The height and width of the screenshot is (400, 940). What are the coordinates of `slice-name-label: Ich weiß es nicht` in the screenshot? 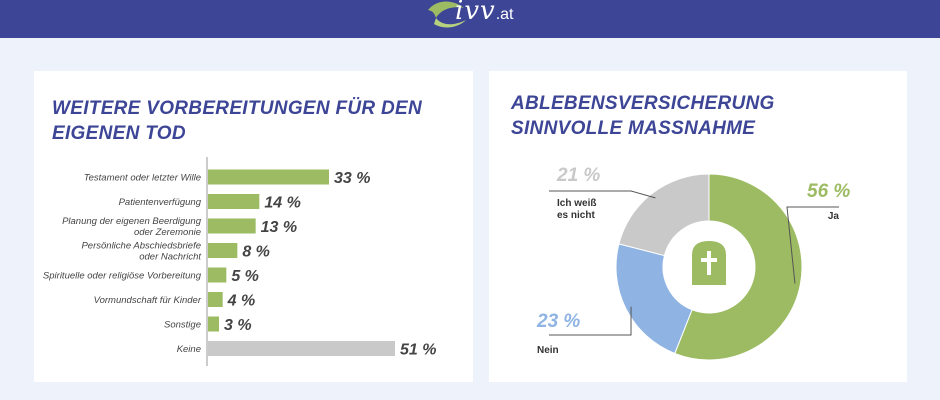 It's located at (576, 209).